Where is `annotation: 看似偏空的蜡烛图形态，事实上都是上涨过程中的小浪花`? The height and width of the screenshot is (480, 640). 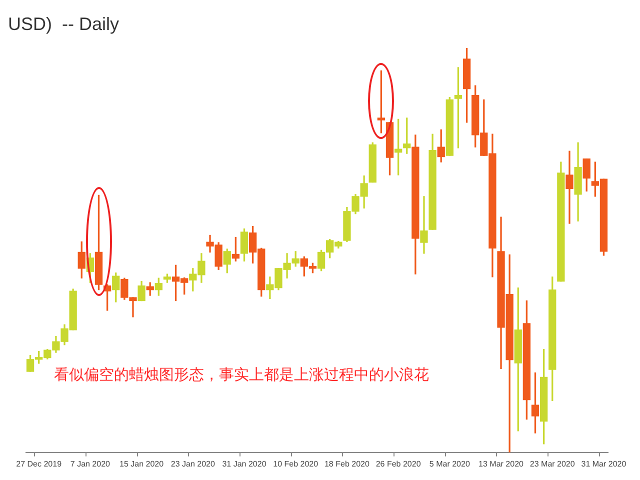
annotation: 看似偏空的蜡烛图形态，事实上都是上涨过程中的小浪花 is located at coordinates (241, 374).